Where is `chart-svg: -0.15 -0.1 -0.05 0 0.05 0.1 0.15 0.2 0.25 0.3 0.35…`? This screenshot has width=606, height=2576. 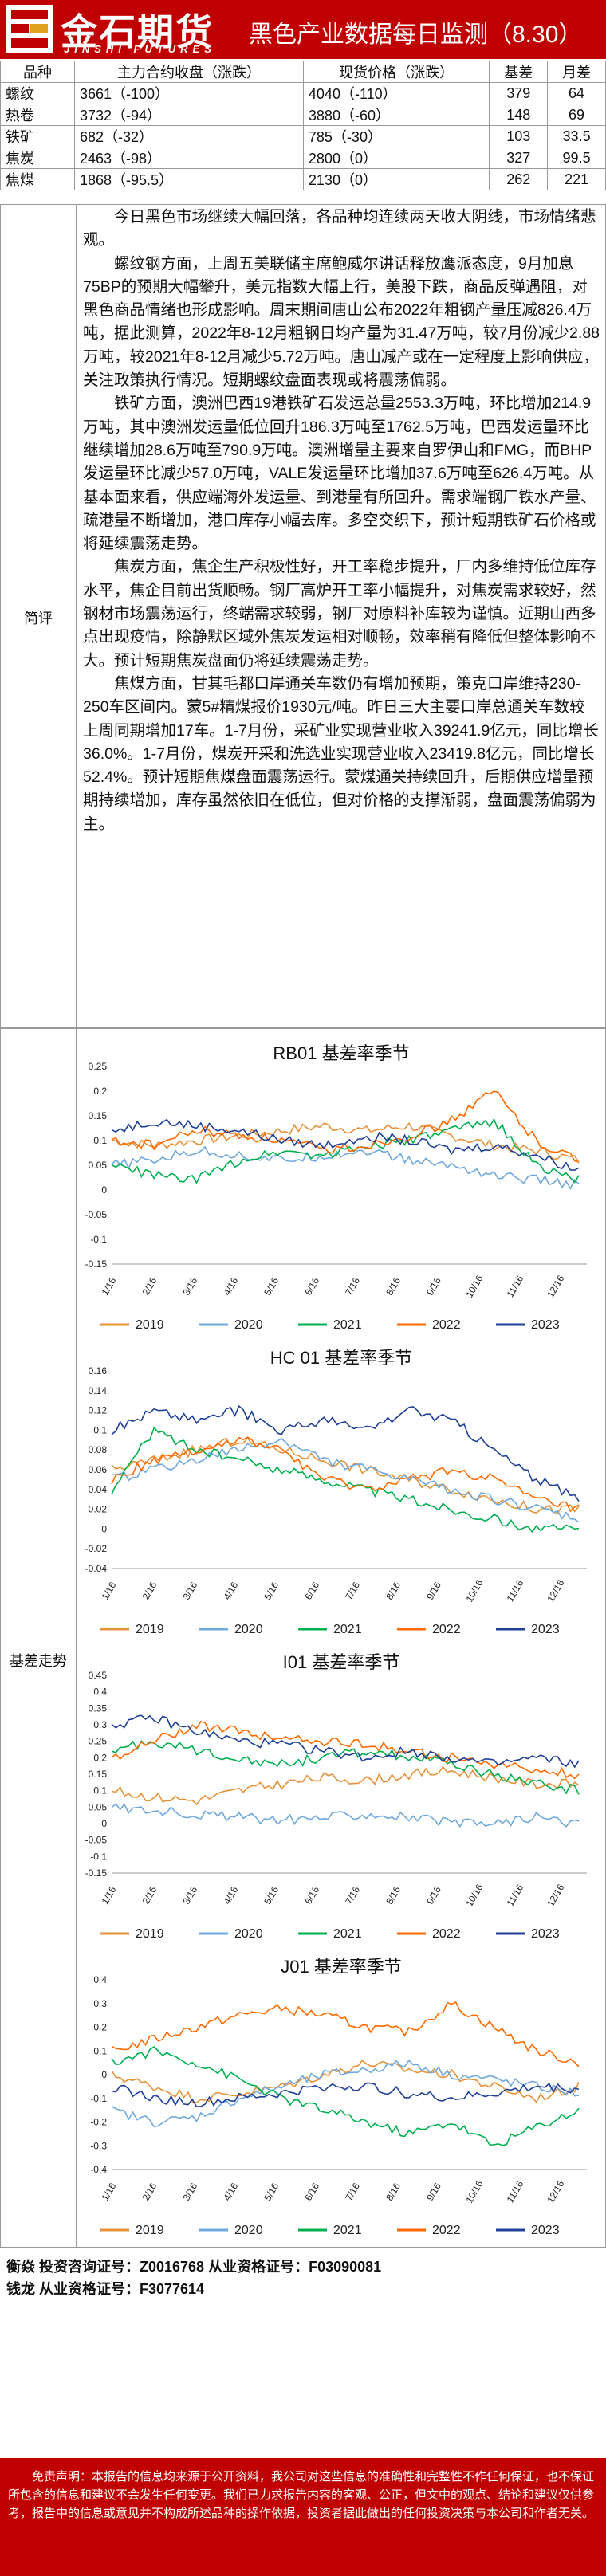
chart-svg: -0.15 -0.1 -0.05 0 0.05 0.1 0.15 0.2 0.25 0.3 0.35… is located at coordinates (336, 1805).